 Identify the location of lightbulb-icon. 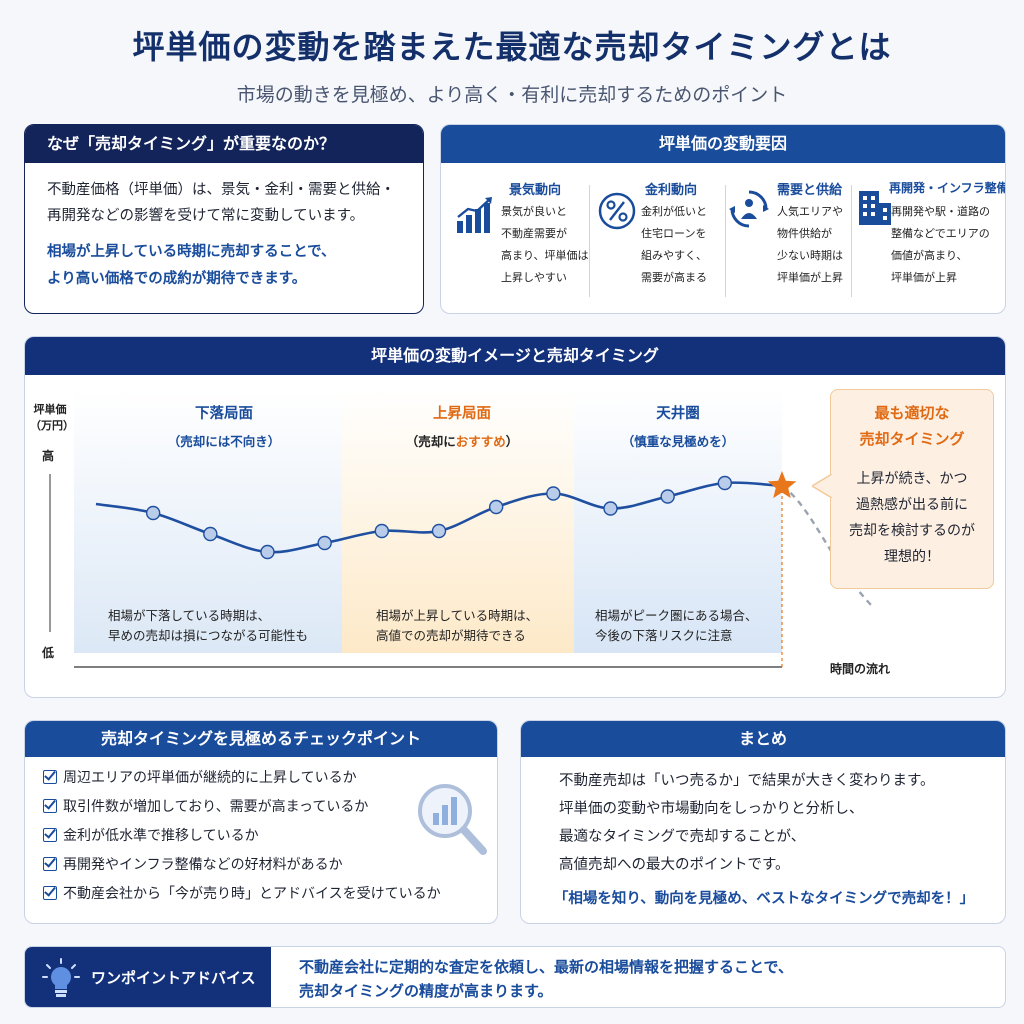
(61, 977).